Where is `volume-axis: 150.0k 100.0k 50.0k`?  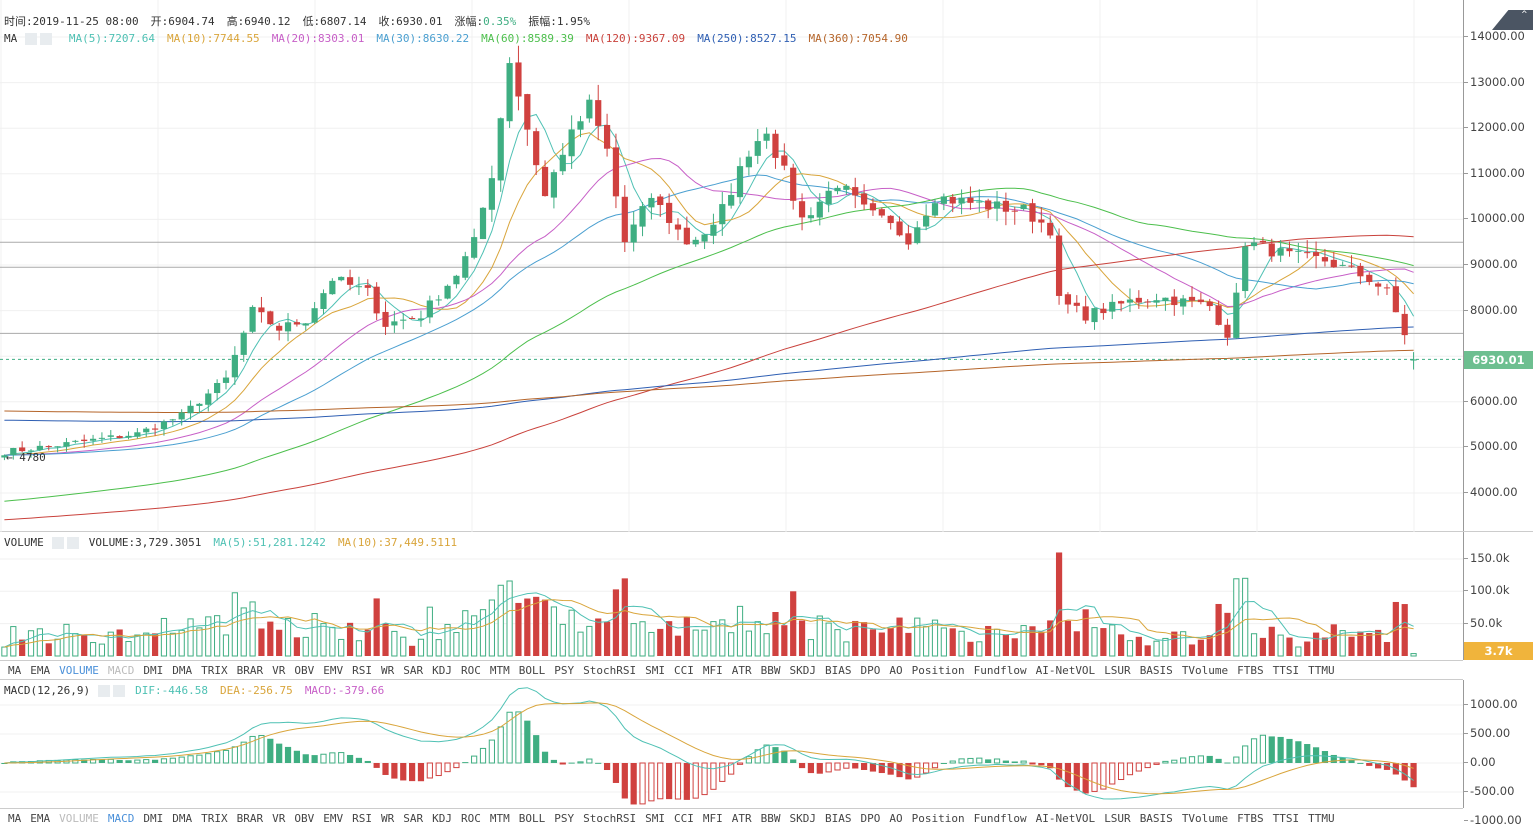 volume-axis: 150.0k 100.0k 50.0k is located at coordinates (1498, 596).